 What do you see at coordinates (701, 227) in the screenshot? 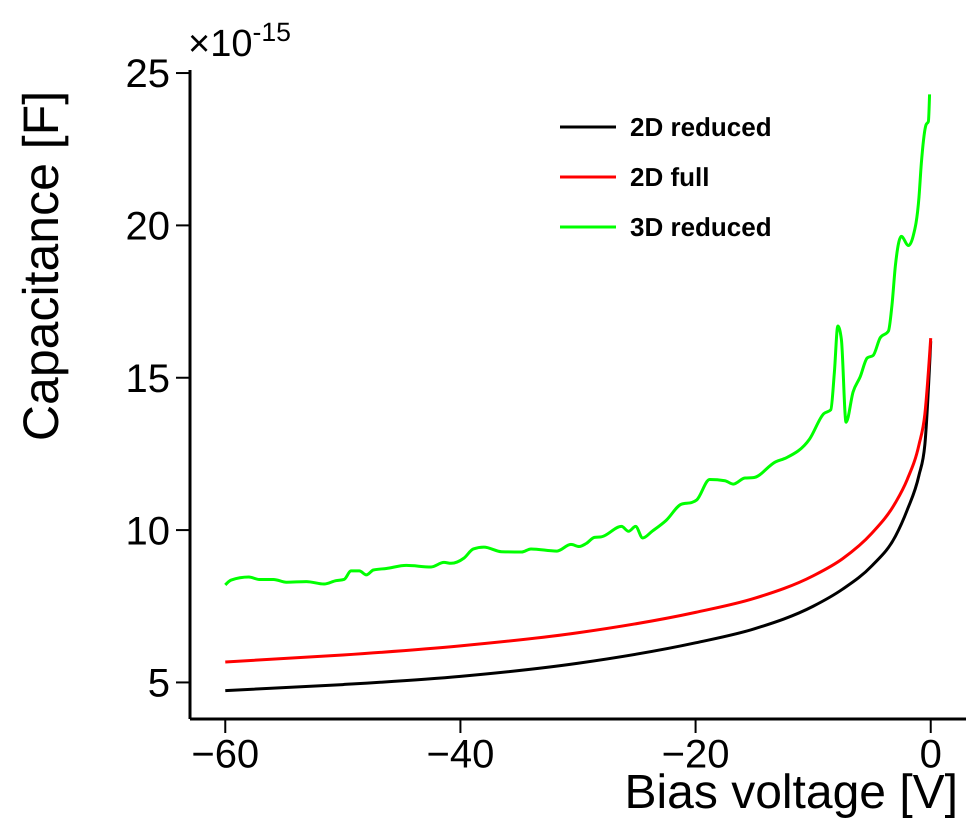
I see `legend-label: 3D reduced` at bounding box center [701, 227].